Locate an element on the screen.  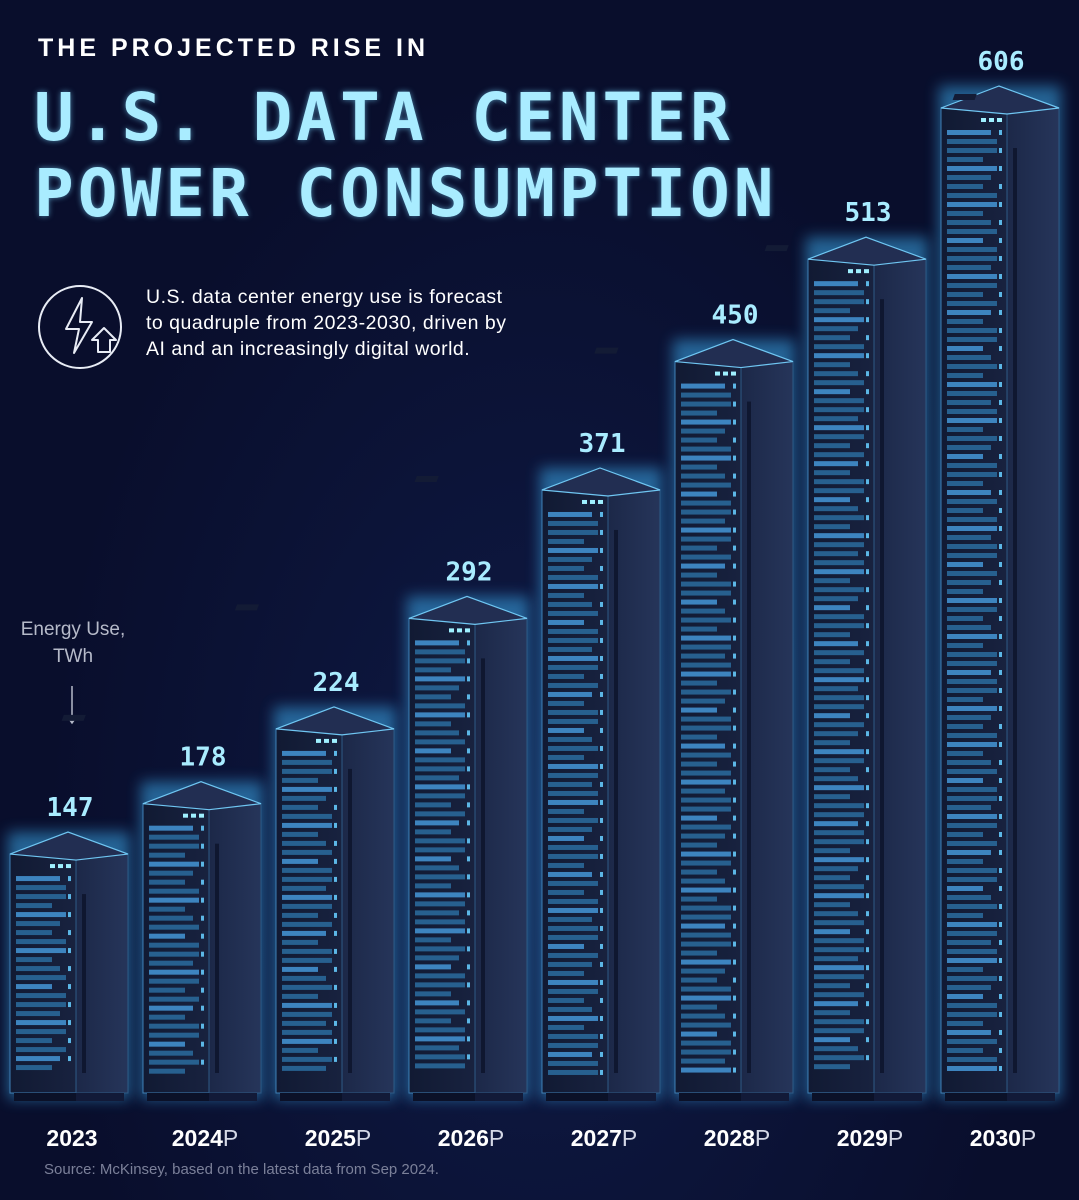
value-label-2026: 292 is located at coordinates (469, 572).